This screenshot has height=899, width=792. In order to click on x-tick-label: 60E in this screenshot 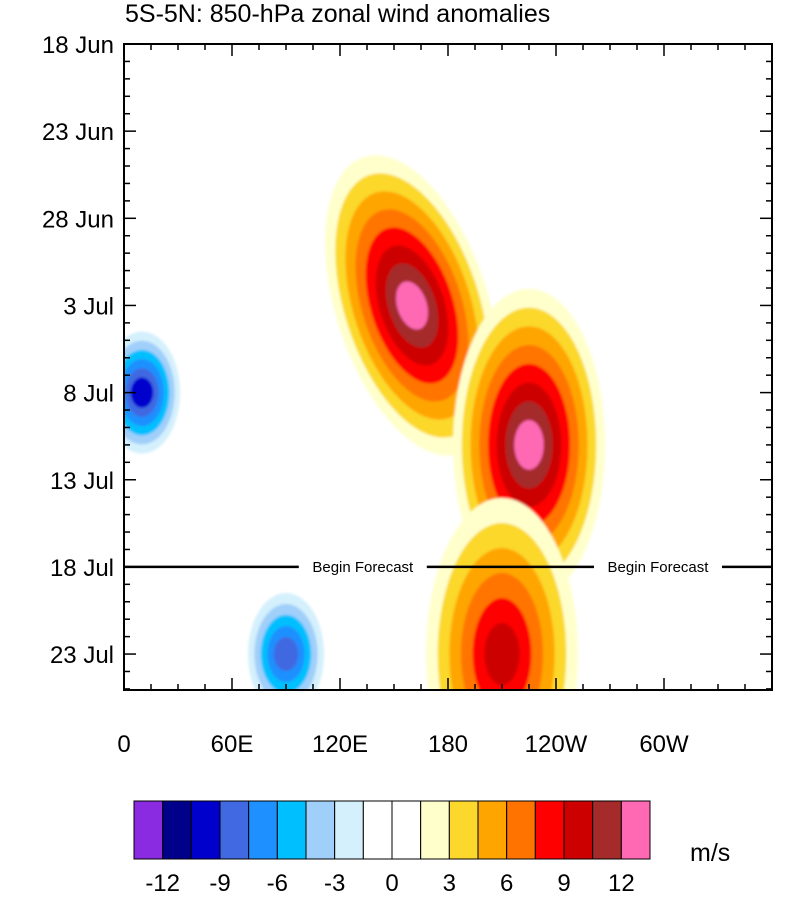, I will do `click(232, 744)`.